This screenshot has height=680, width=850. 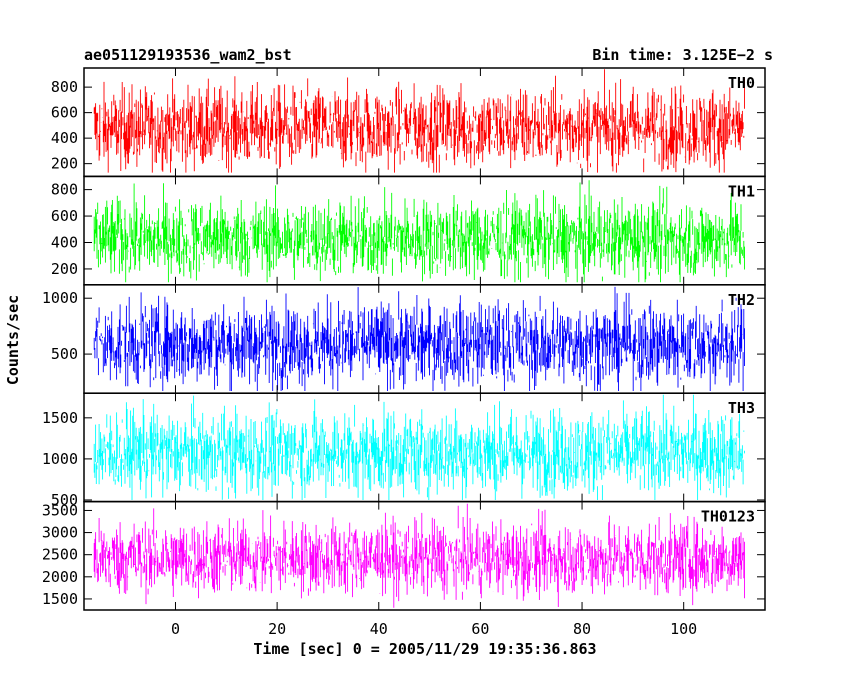 I want to click on x-axis-label: Time [sec] 0 = 2005/11/29 19:35:36.863, so click(x=424, y=649).